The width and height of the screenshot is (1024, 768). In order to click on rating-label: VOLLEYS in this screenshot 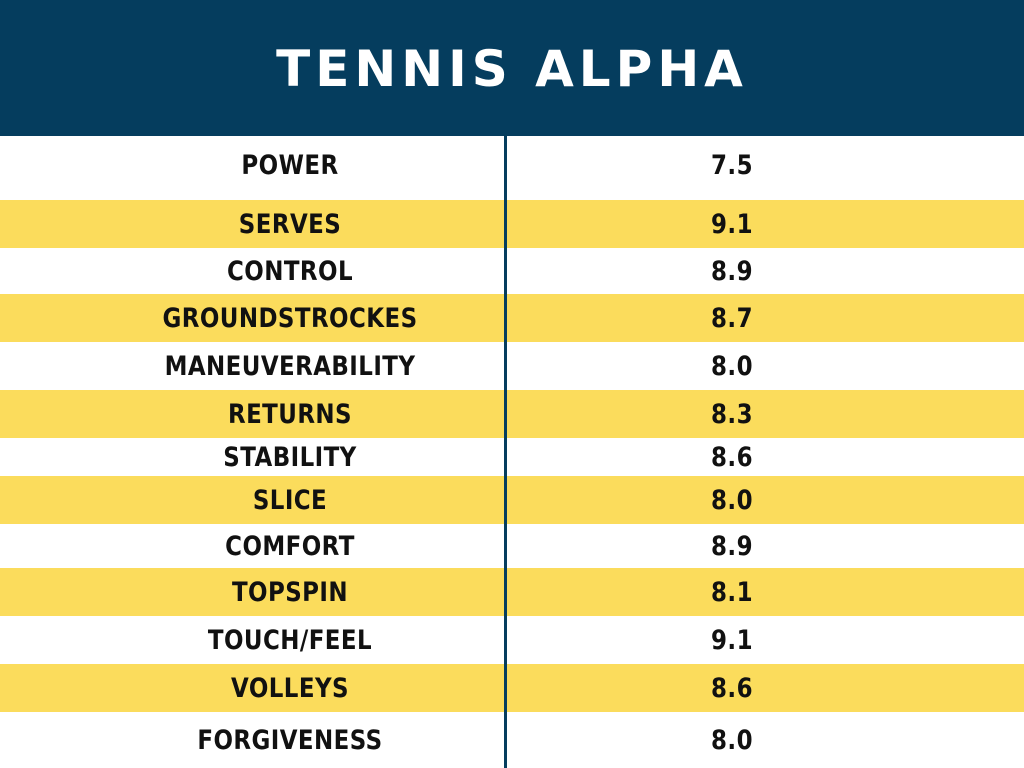, I will do `click(290, 688)`.